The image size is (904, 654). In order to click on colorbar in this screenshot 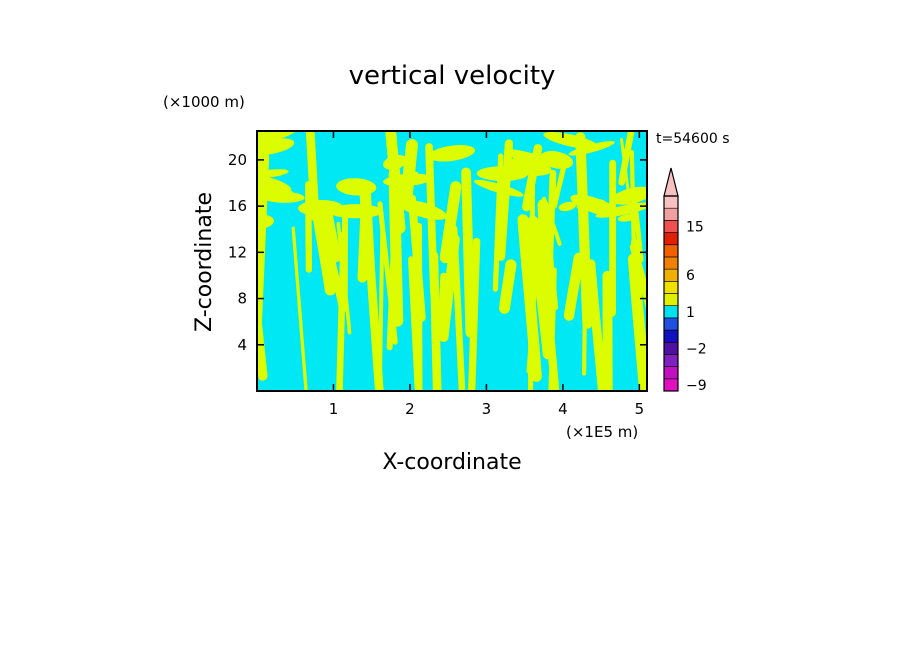, I will do `click(671, 279)`.